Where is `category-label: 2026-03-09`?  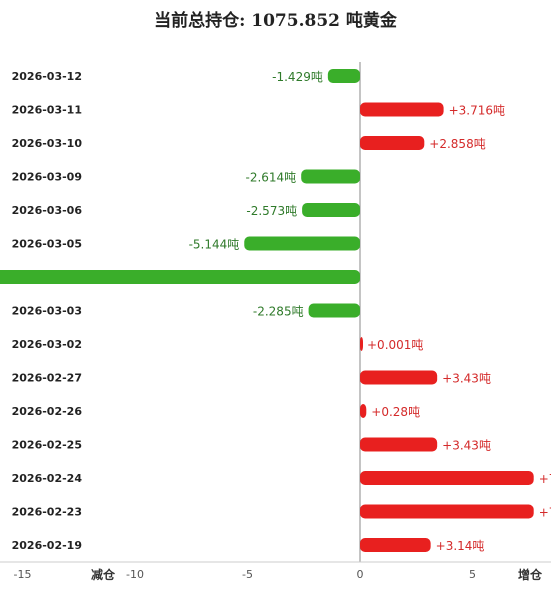
category-label: 2026-03-09 is located at coordinates (47, 177).